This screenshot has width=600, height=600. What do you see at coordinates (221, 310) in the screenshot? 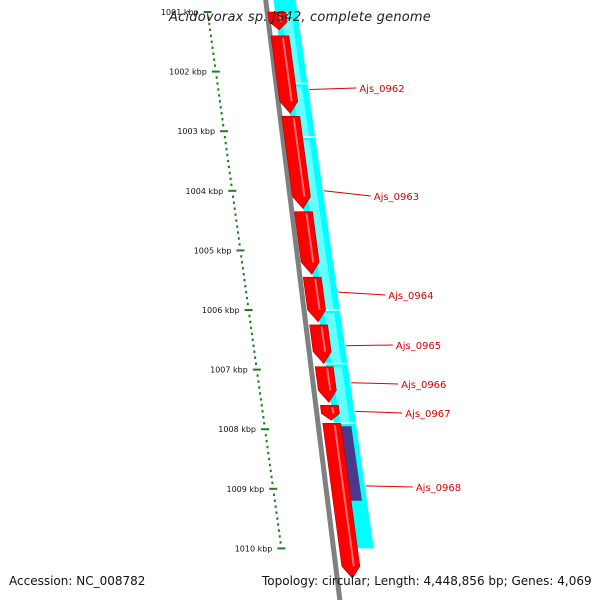
I see `scale-label-1006-kbp: 1006 kbp` at bounding box center [221, 310].